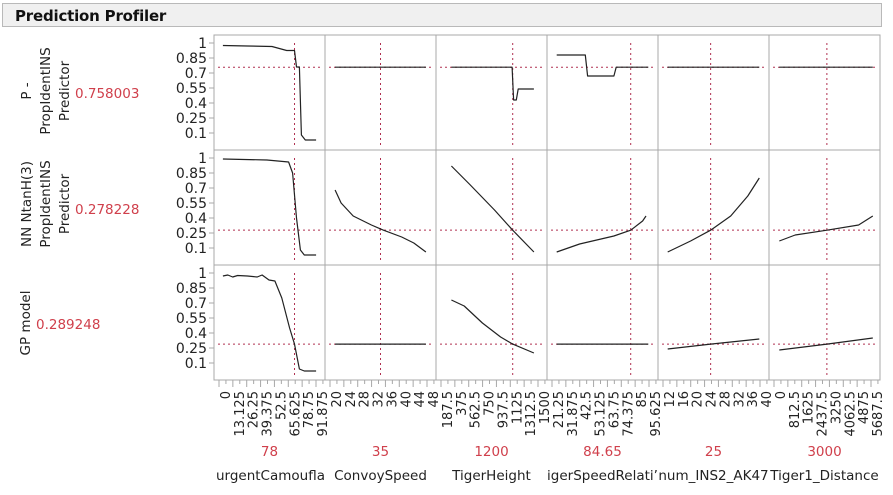 The width and height of the screenshot is (893, 495). I want to click on profiler-title-bar: Prediction Profiler, so click(442, 15).